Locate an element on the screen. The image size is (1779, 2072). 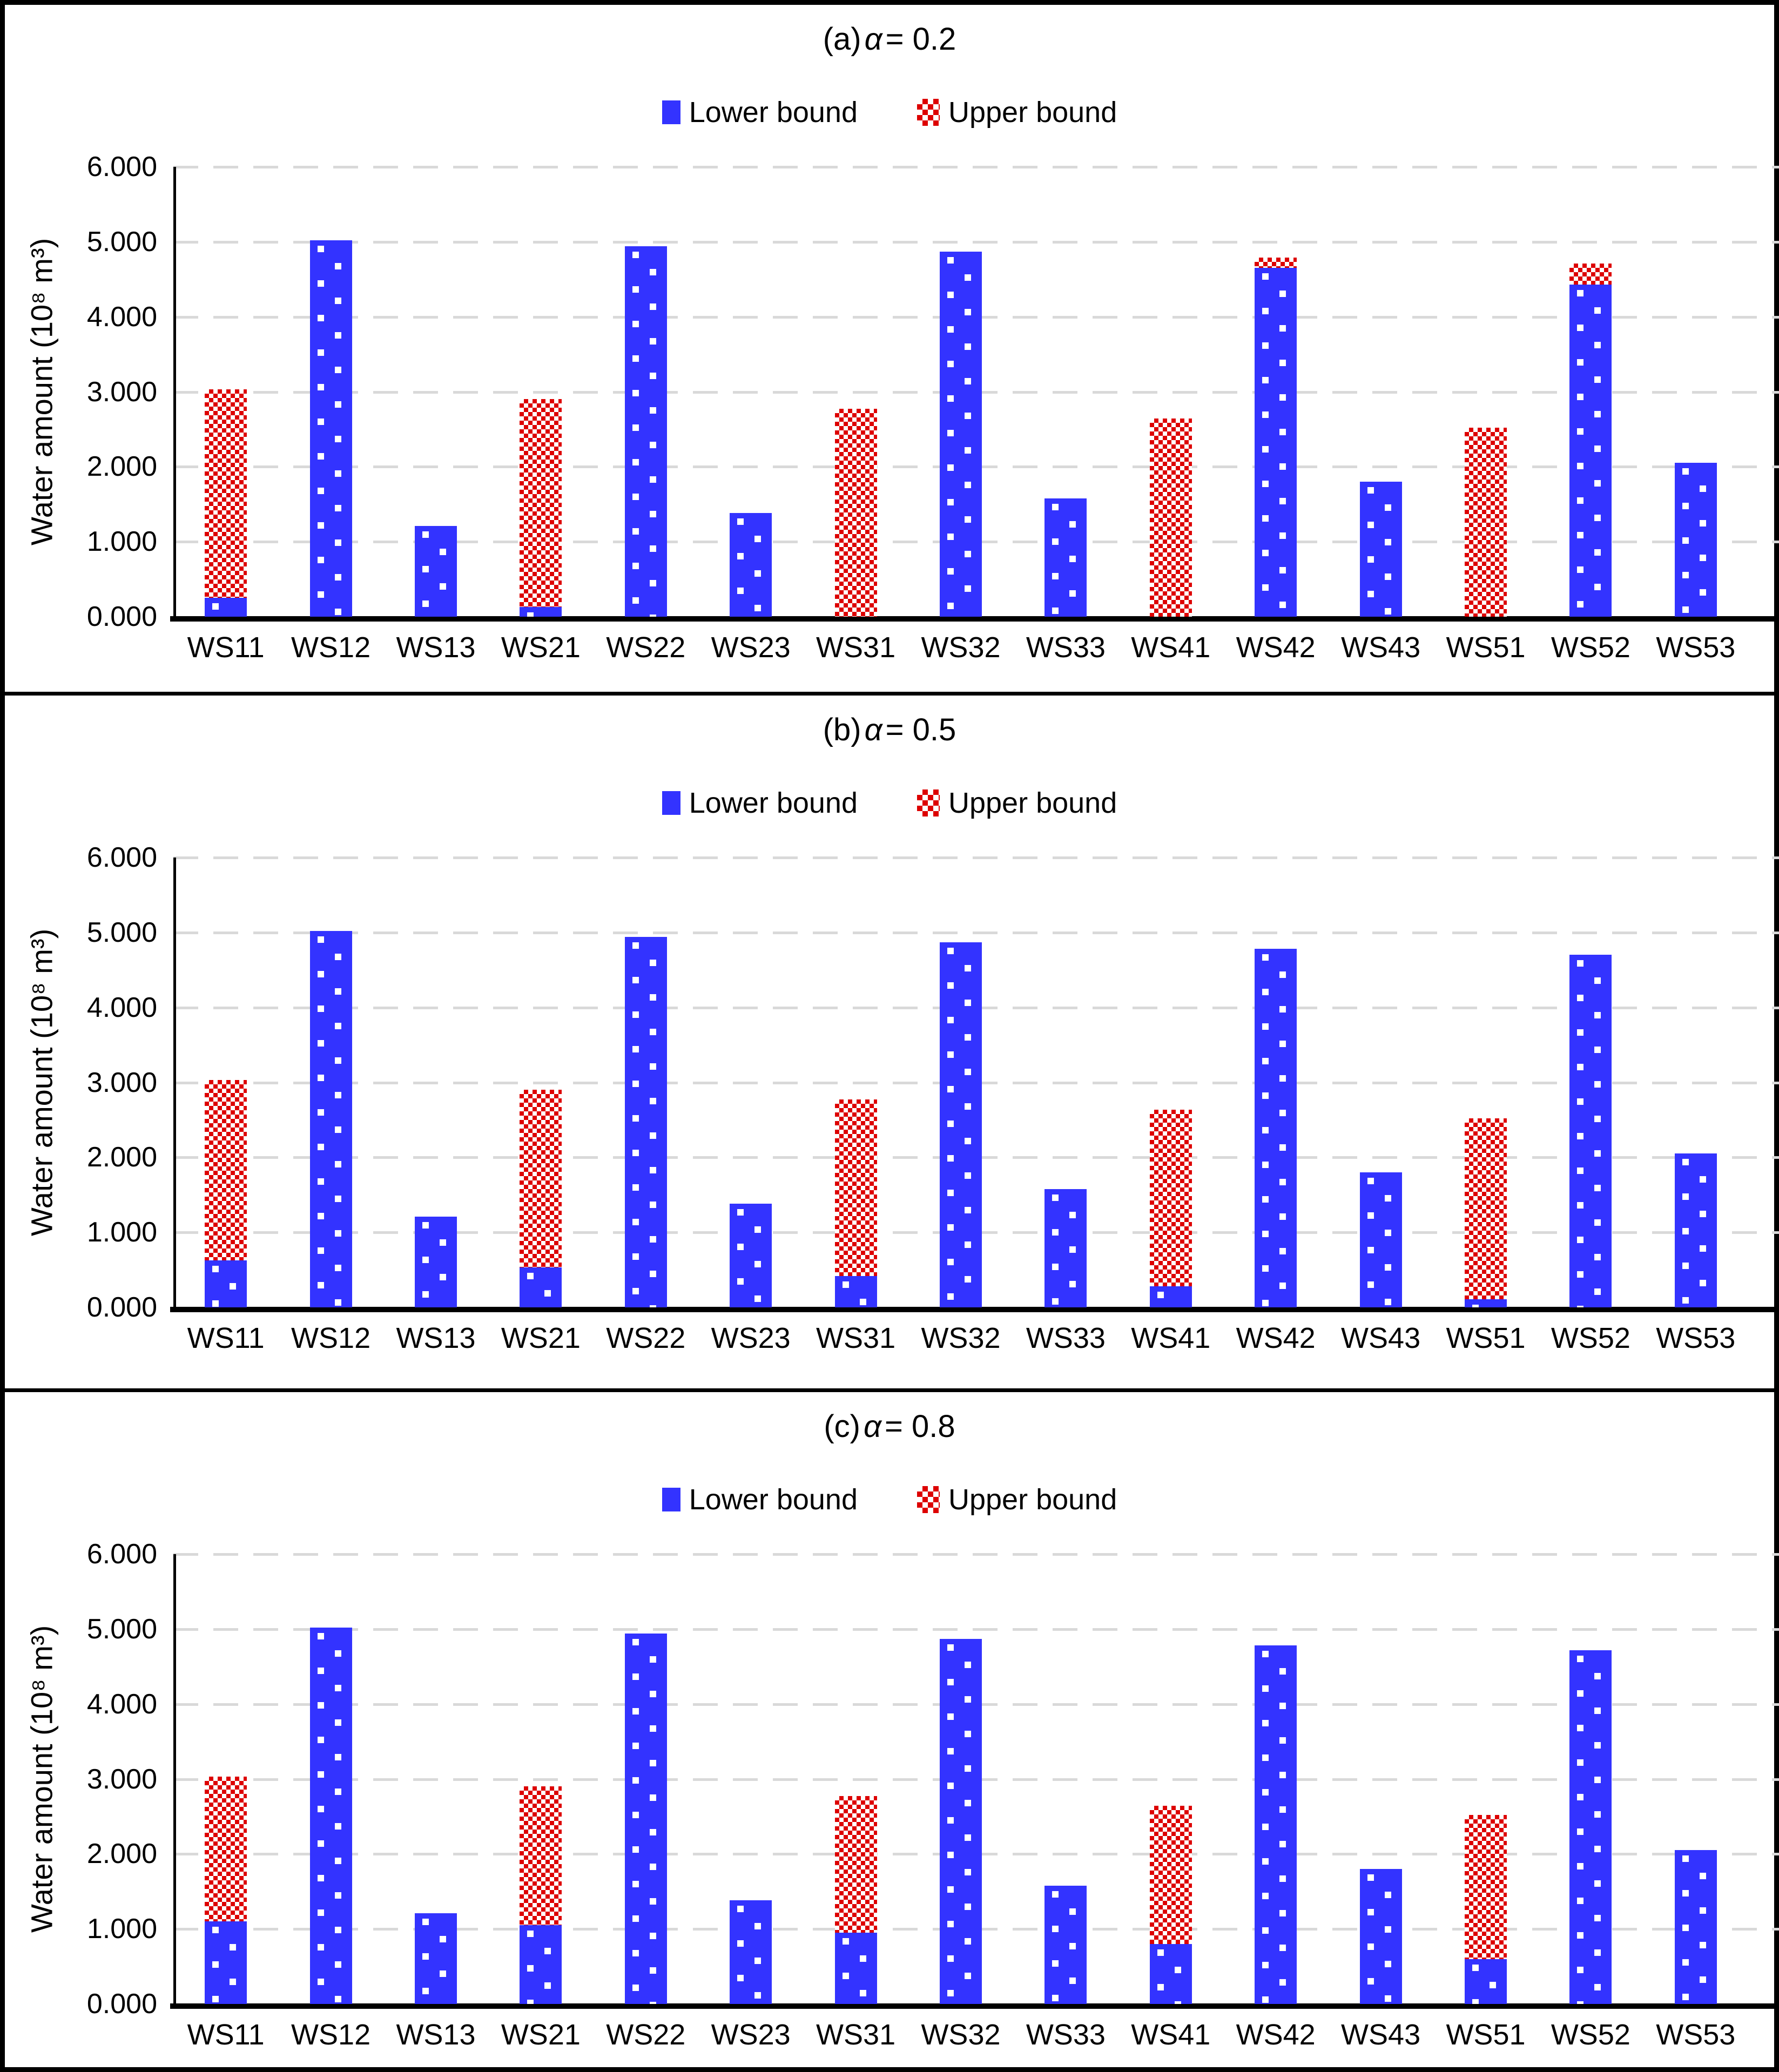
x-tick-label-WS32: WS32 is located at coordinates (961, 1338).